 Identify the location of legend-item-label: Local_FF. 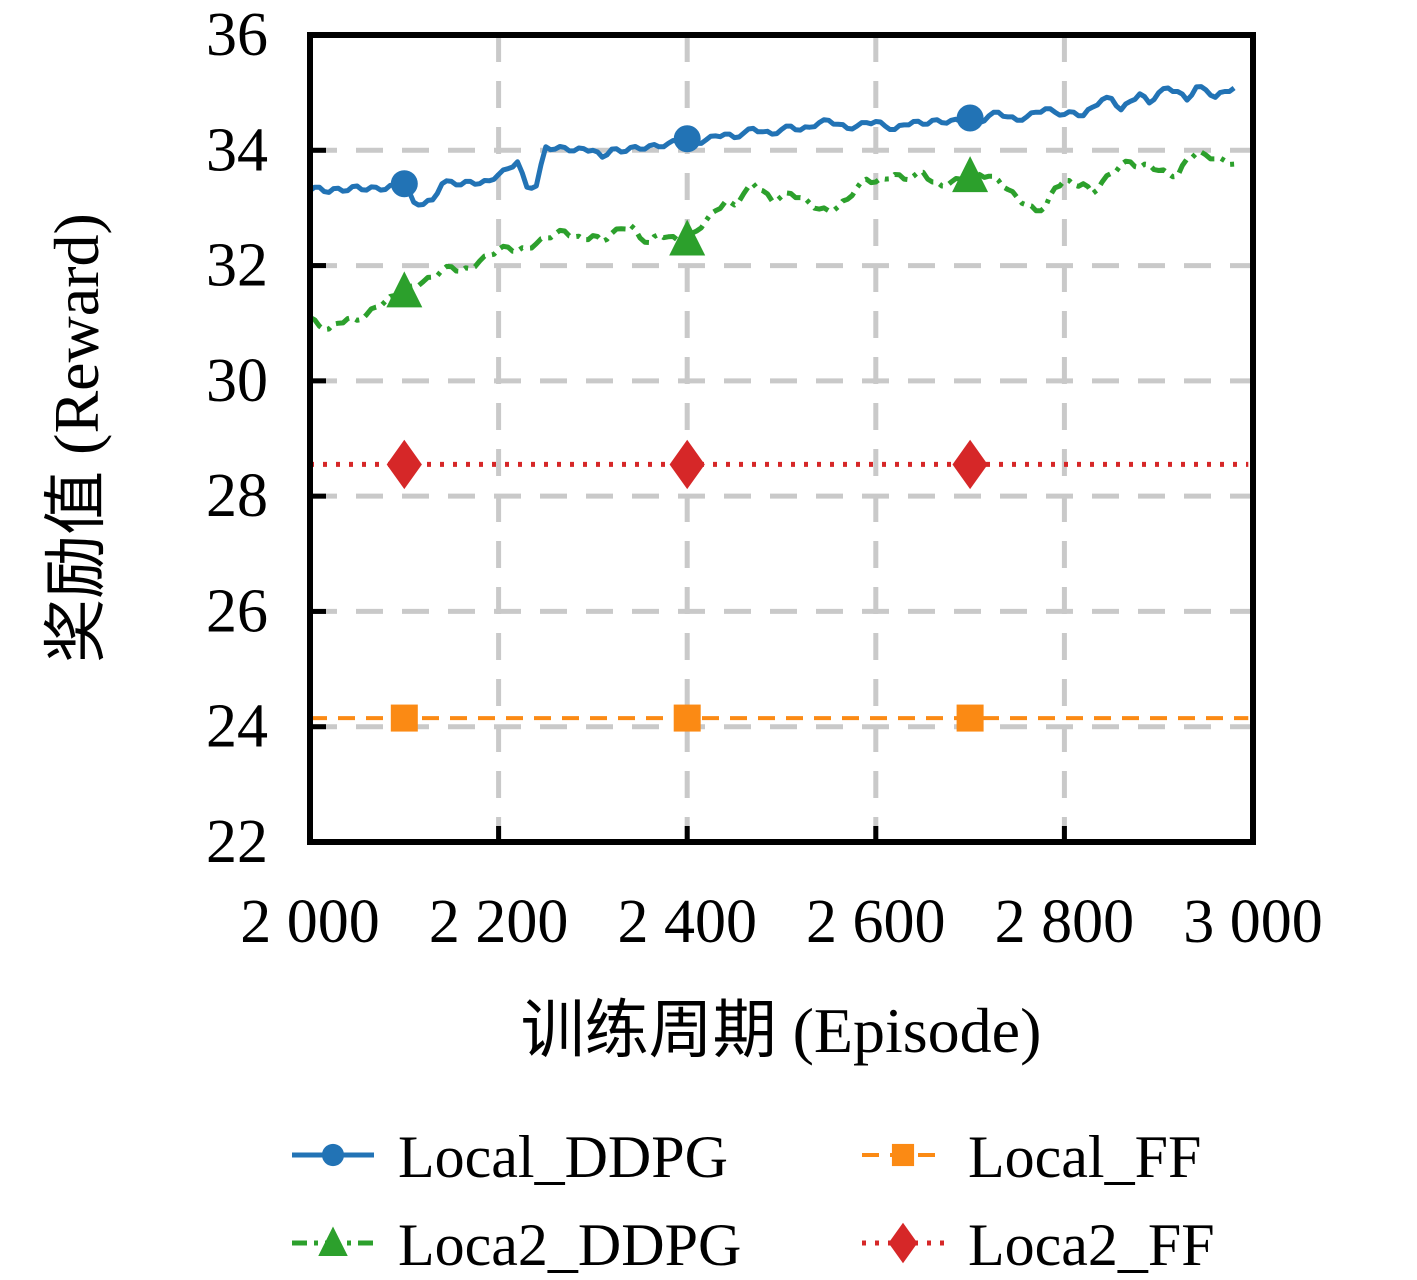
(1084, 1157).